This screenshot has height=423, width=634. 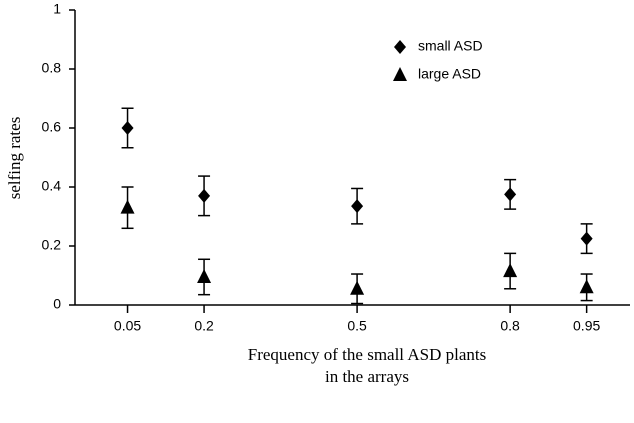 I want to click on x-tick-label: 0.8, so click(x=510, y=326).